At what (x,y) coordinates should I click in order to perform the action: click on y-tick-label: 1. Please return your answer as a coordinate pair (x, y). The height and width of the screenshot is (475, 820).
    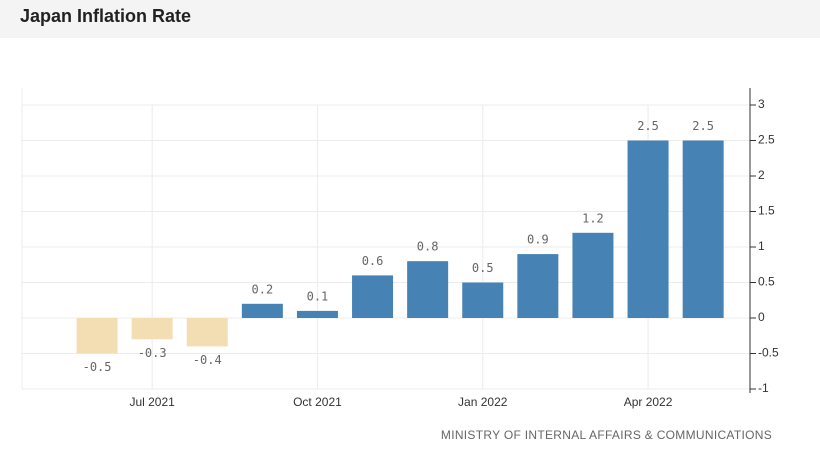
    Looking at the image, I should click on (761, 246).